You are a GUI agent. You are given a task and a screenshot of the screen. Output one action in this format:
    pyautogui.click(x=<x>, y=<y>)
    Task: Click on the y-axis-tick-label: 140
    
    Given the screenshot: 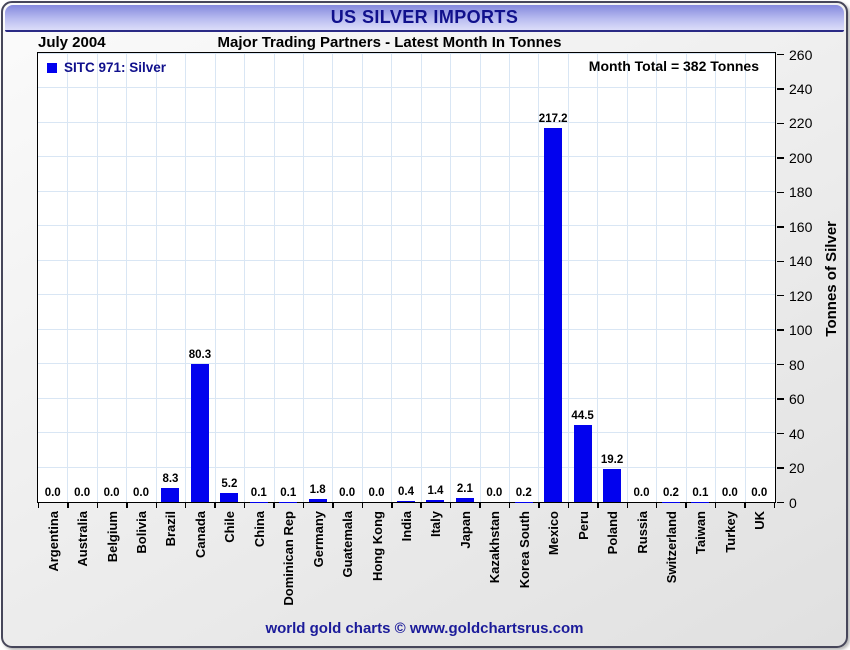 What is the action you would take?
    pyautogui.click(x=801, y=261)
    